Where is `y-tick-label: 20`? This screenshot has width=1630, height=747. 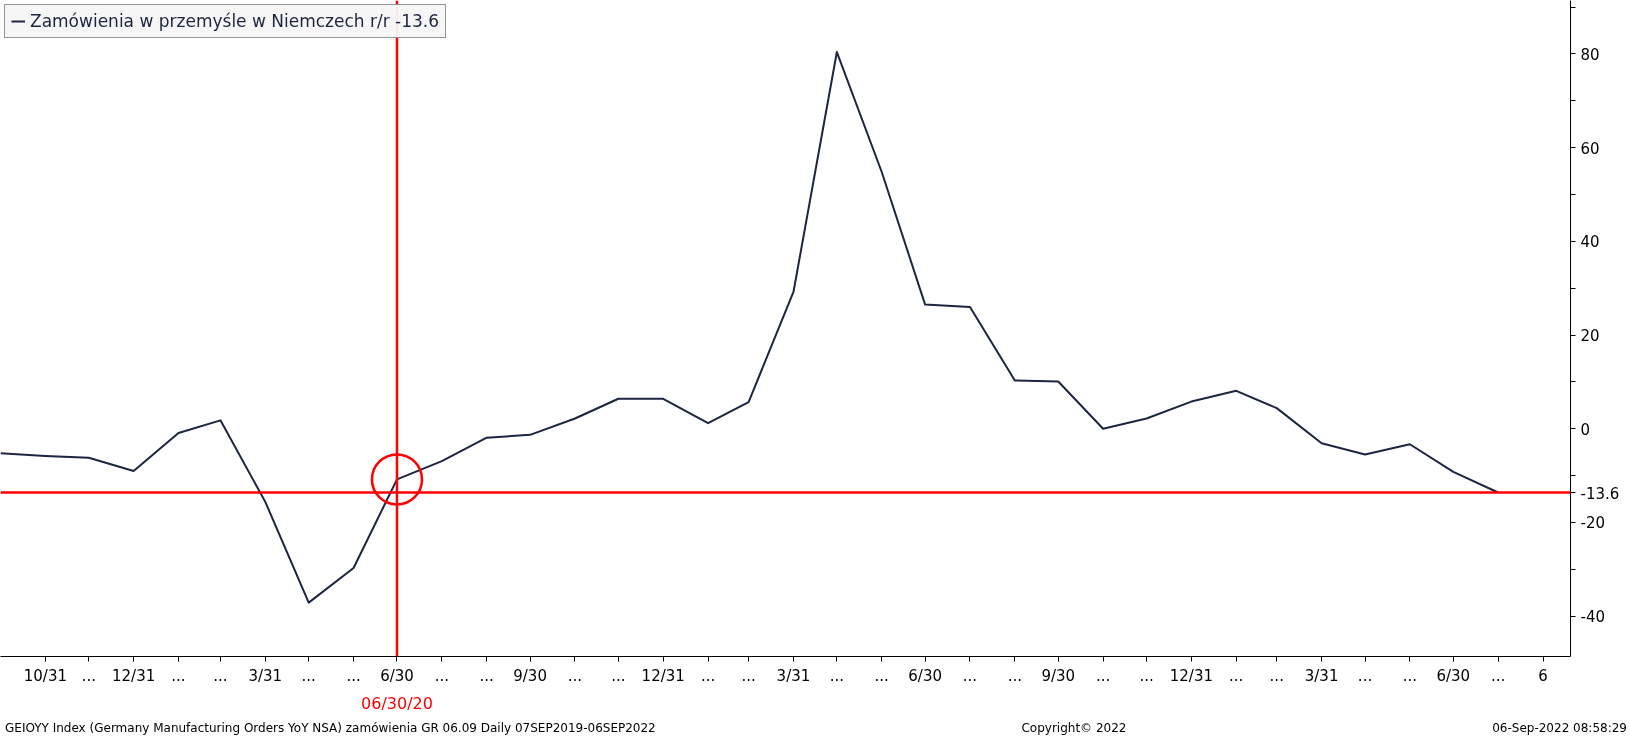
y-tick-label: 20 is located at coordinates (1590, 336).